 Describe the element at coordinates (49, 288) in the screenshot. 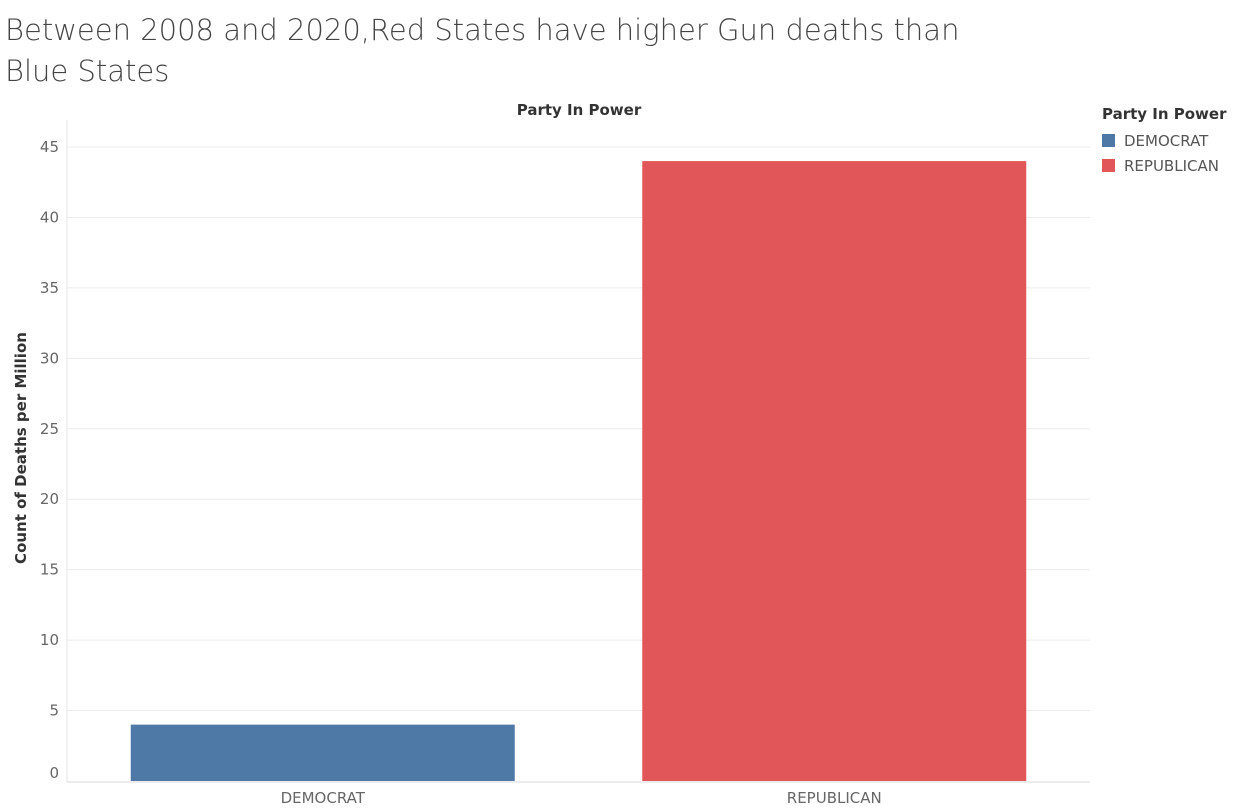

I see `y-tick-label: 35` at that location.